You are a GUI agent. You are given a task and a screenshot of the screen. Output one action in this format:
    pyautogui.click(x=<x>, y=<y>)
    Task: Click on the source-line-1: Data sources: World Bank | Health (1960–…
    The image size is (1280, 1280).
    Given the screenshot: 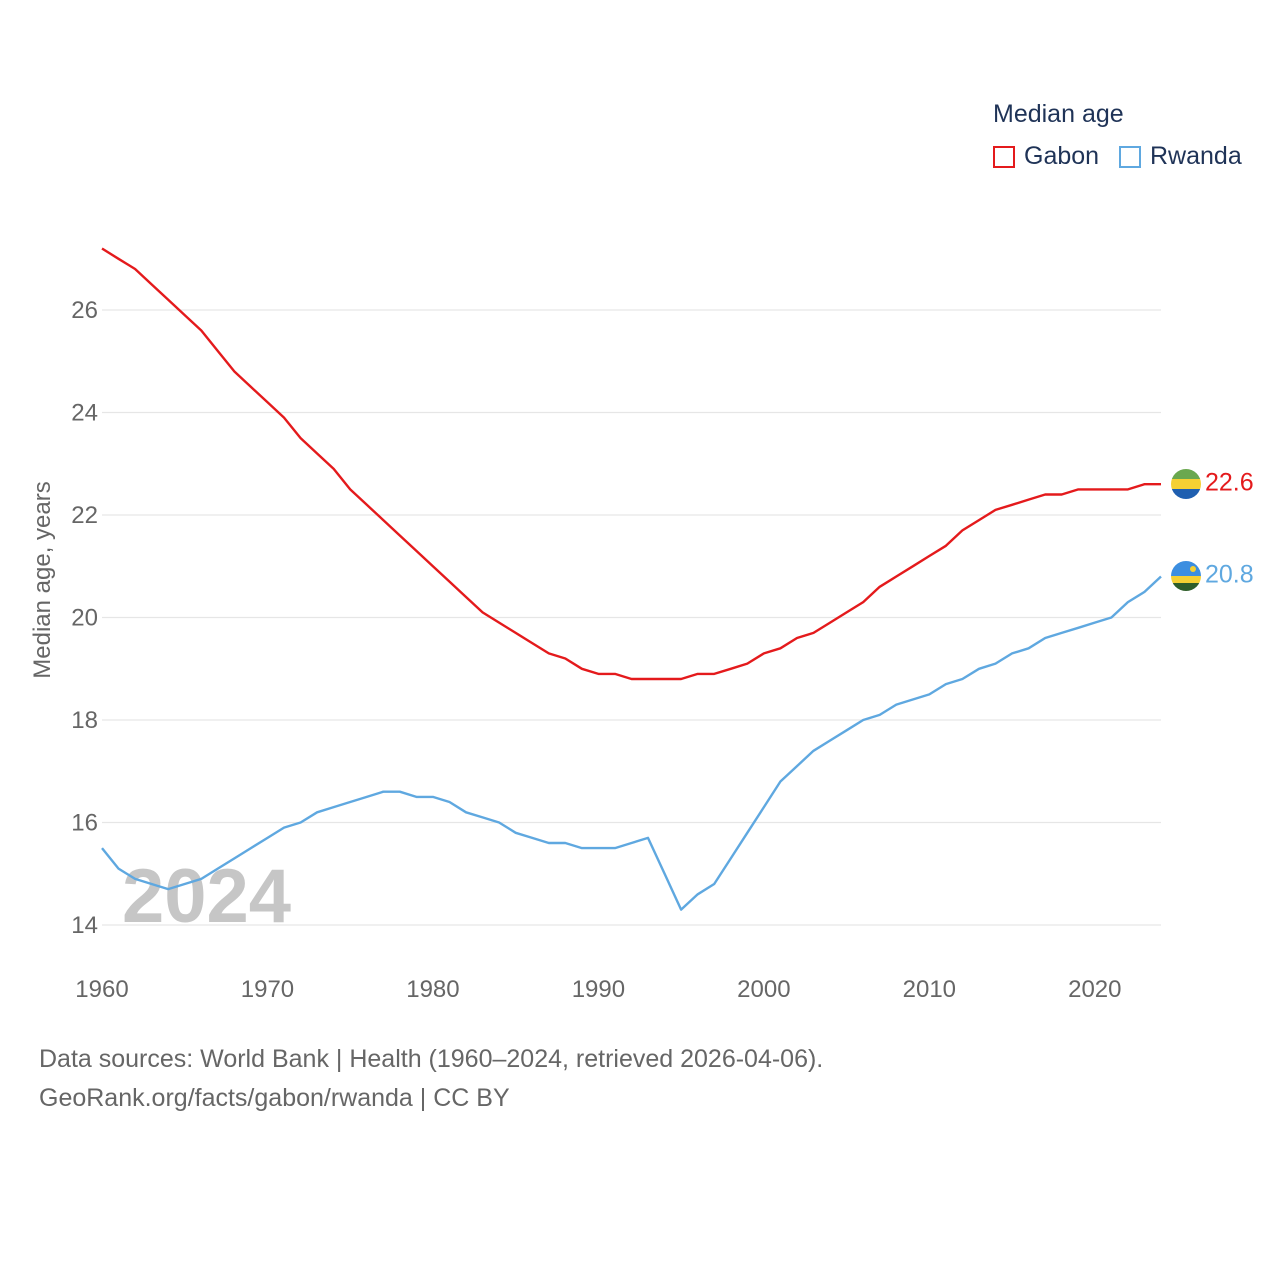 What is the action you would take?
    pyautogui.click(x=431, y=1059)
    